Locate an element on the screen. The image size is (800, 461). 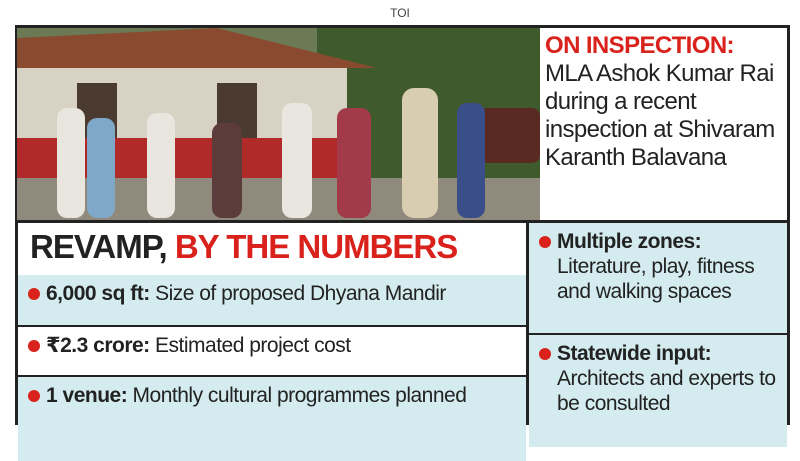
item-label: Statewide input: is located at coordinates (634, 353).